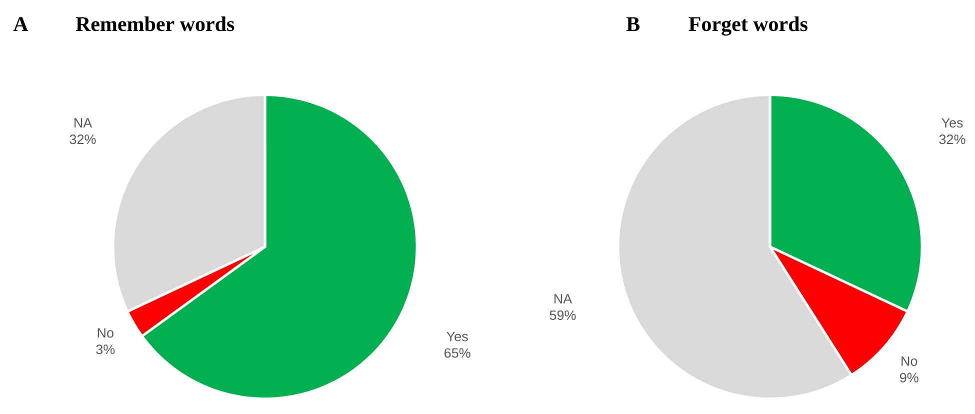  What do you see at coordinates (563, 315) in the screenshot?
I see `data-label: 59%` at bounding box center [563, 315].